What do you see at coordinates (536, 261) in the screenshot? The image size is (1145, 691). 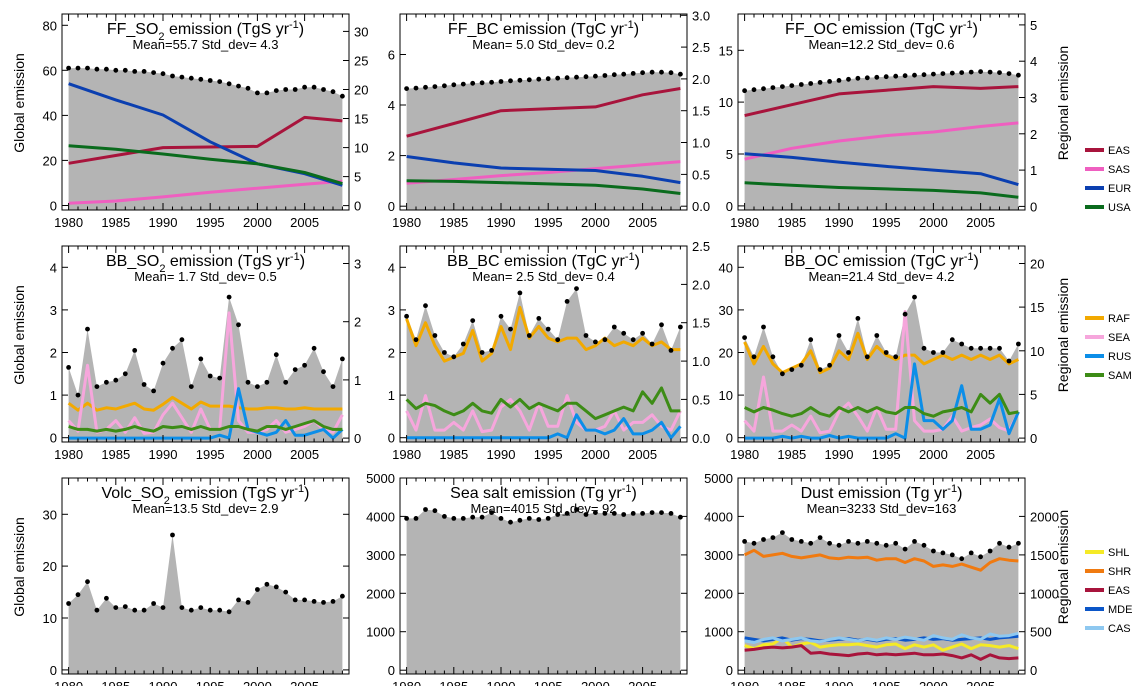 I see `title-part: BB_BC emission (TgC yr` at bounding box center [536, 261].